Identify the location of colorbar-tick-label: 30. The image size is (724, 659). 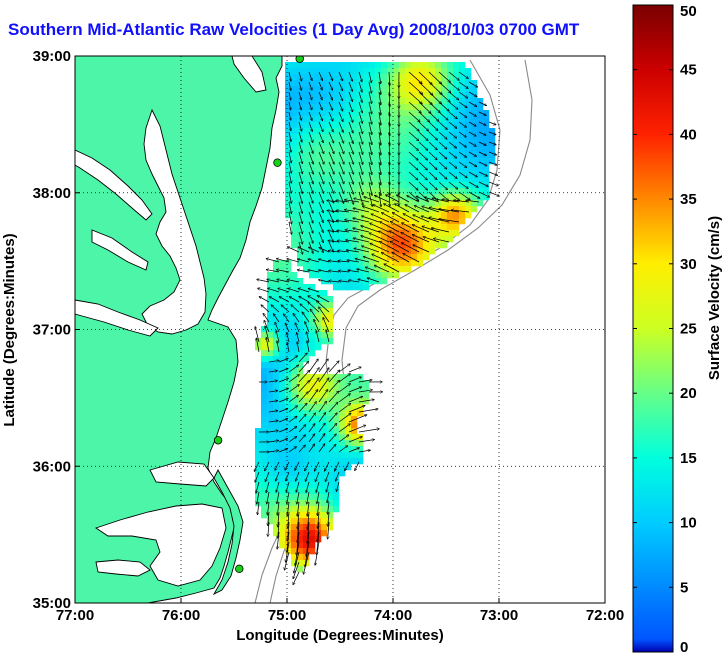
(688, 264).